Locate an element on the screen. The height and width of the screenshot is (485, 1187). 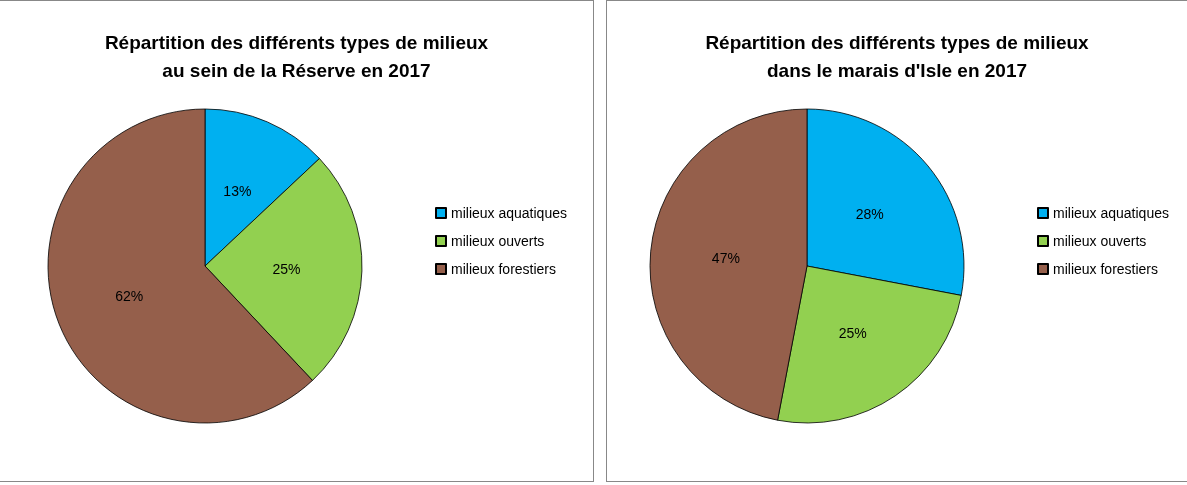
data-label: 13% is located at coordinates (237, 191).